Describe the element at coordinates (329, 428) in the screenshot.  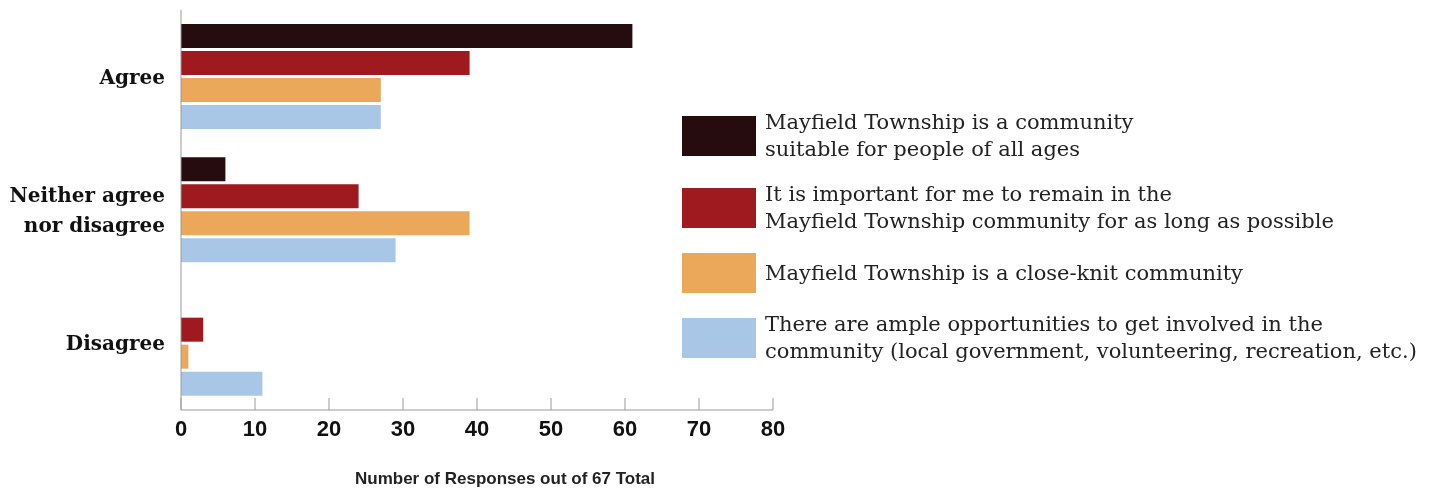
I see `x-tick-label: 20` at that location.